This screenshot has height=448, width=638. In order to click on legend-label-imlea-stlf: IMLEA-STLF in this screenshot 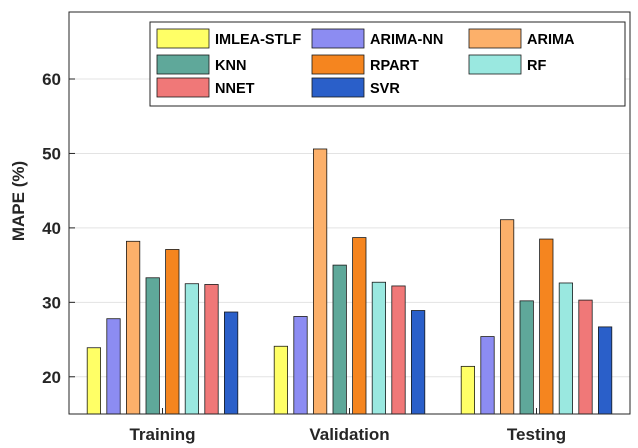, I will do `click(258, 40)`.